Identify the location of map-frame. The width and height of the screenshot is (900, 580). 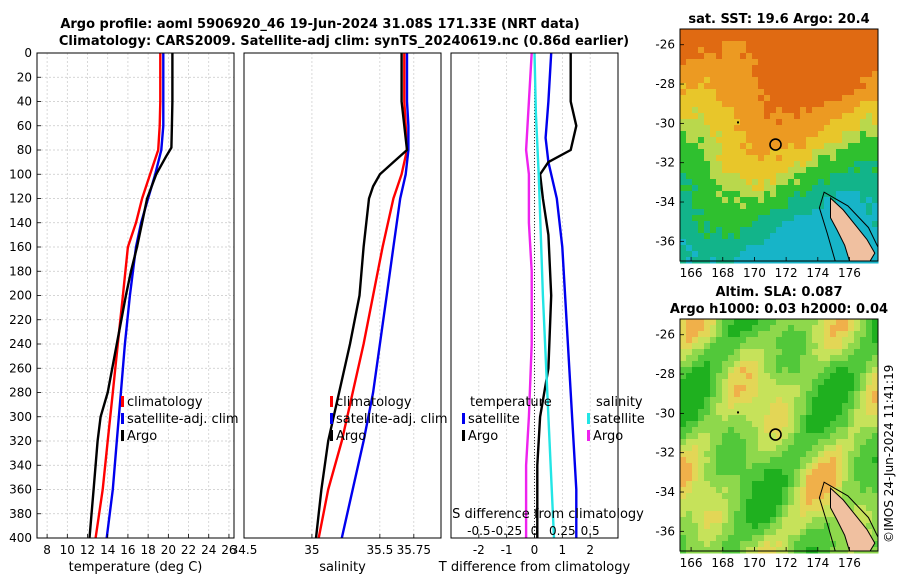
(779, 145).